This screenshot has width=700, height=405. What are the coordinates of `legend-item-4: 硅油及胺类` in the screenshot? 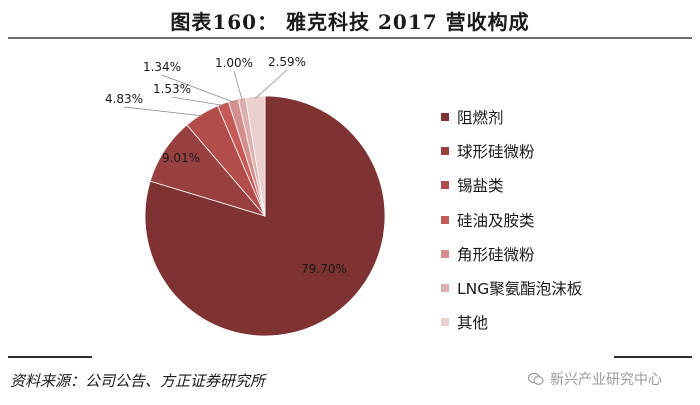 It's located at (511, 220).